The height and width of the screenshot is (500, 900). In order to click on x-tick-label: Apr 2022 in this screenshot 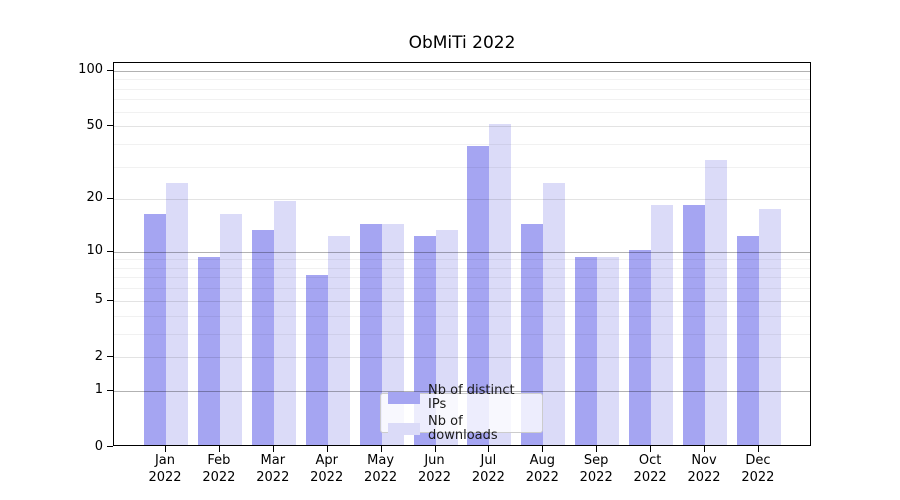, I will do `click(327, 469)`.